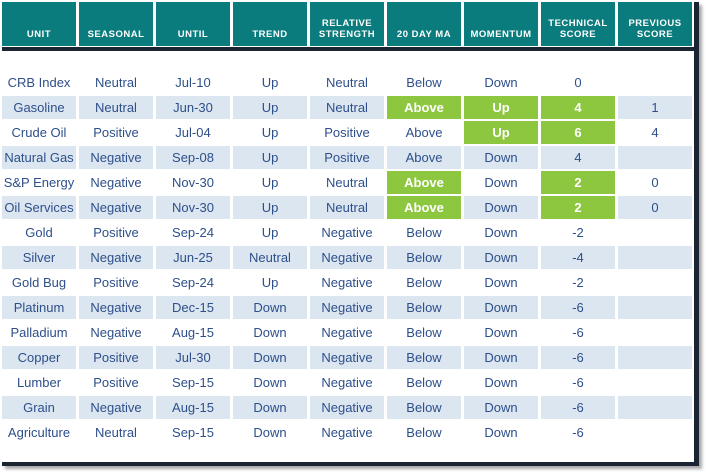 The width and height of the screenshot is (706, 476). What do you see at coordinates (39, 207) in the screenshot?
I see `cell-unit: Oil Services` at bounding box center [39, 207].